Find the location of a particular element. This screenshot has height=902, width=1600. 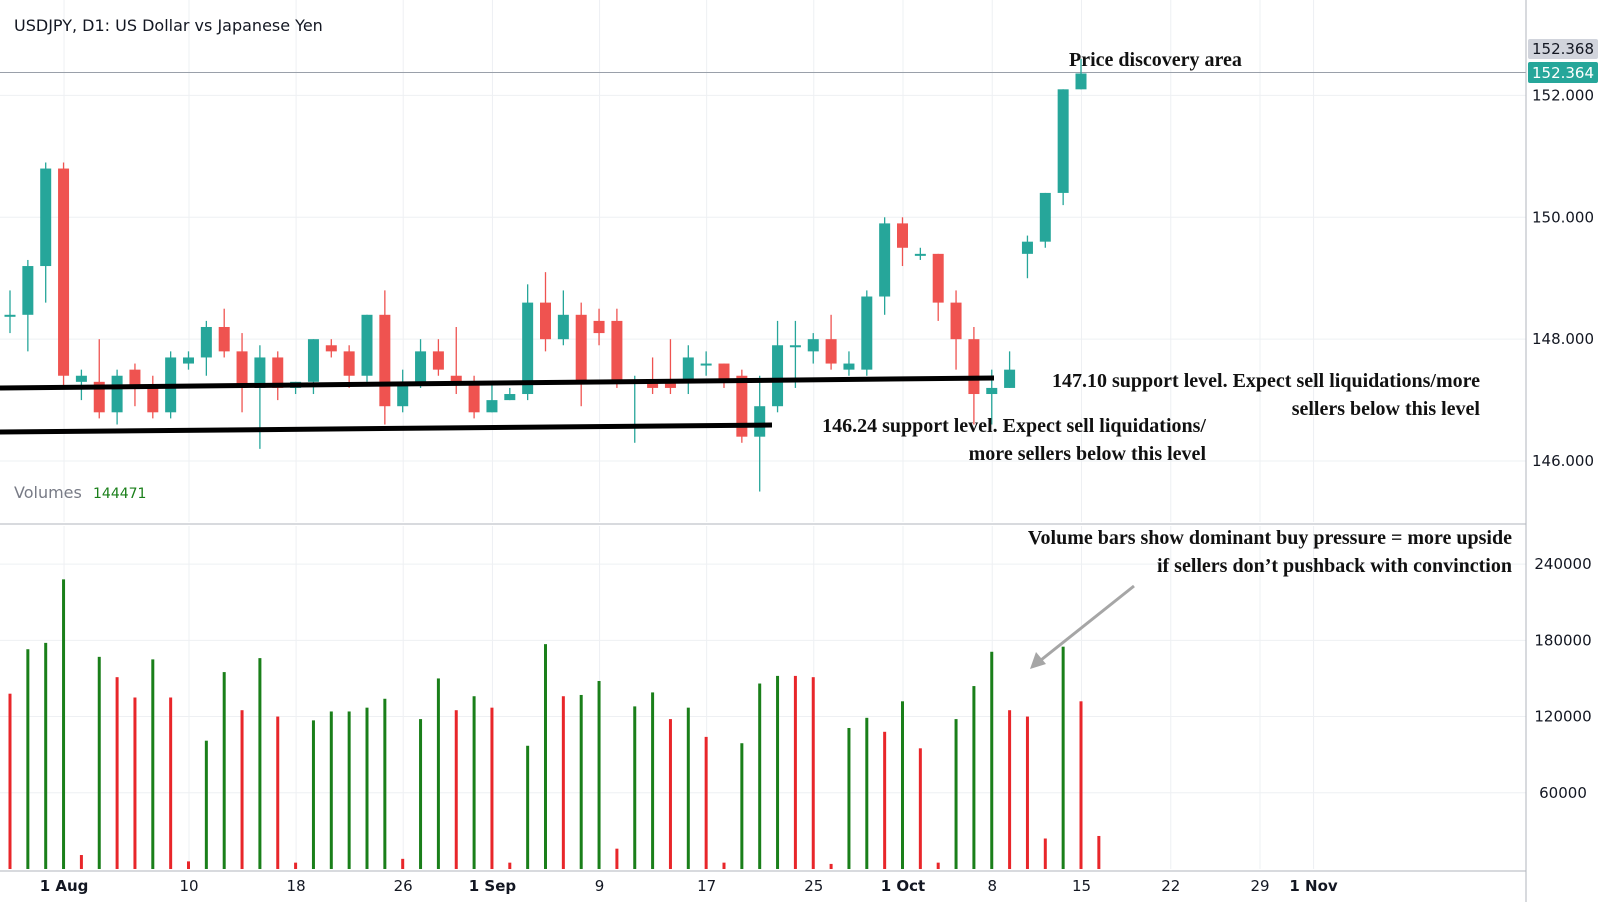

price-tick-label: 150.000 is located at coordinates (1563, 217).